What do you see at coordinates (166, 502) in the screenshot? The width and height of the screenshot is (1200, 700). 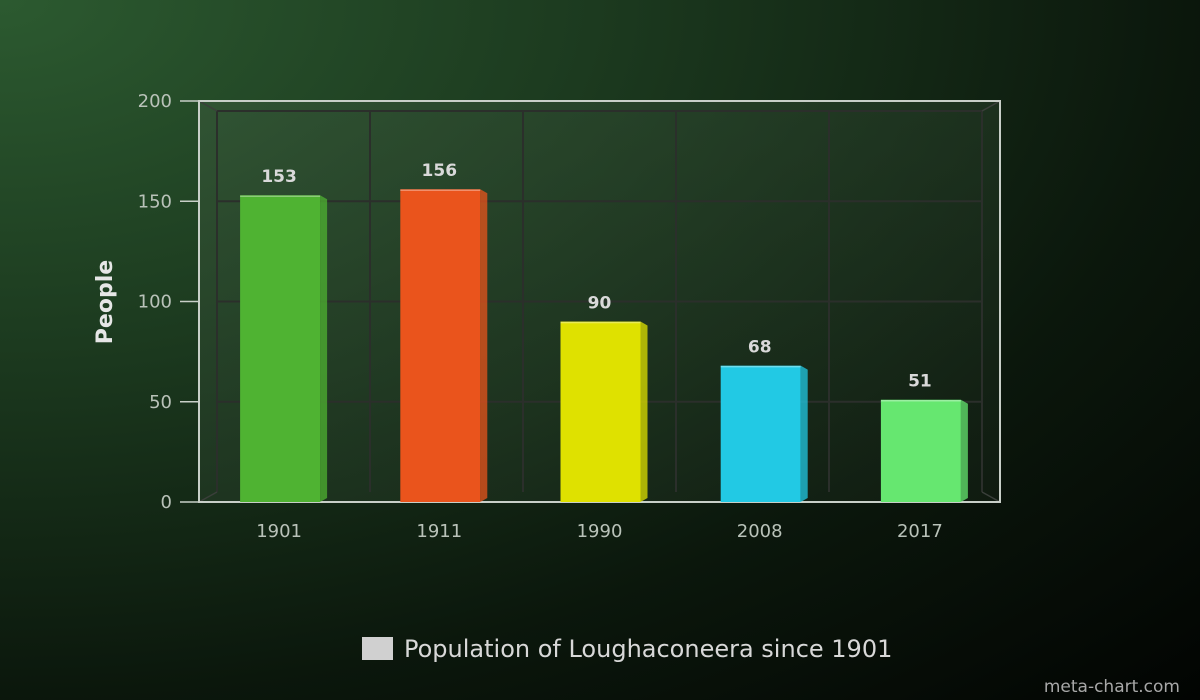 I see `y-tick-label: 0` at bounding box center [166, 502].